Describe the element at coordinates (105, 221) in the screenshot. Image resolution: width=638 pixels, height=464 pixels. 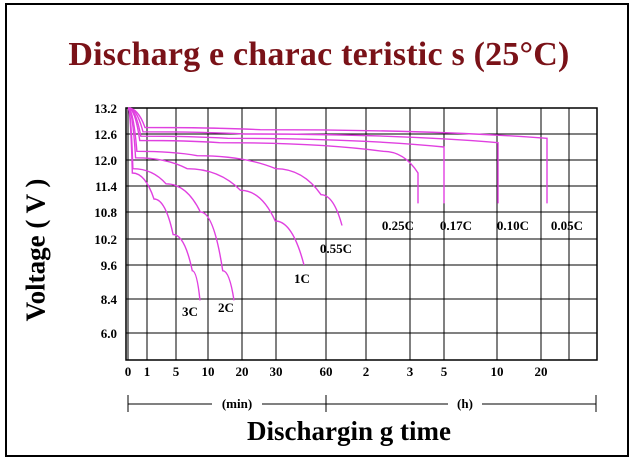
I see `y-tick-labels: 13.2 12.6 12.0 11.4 10.8 10.2 9.6 8.4 6.0` at that location.